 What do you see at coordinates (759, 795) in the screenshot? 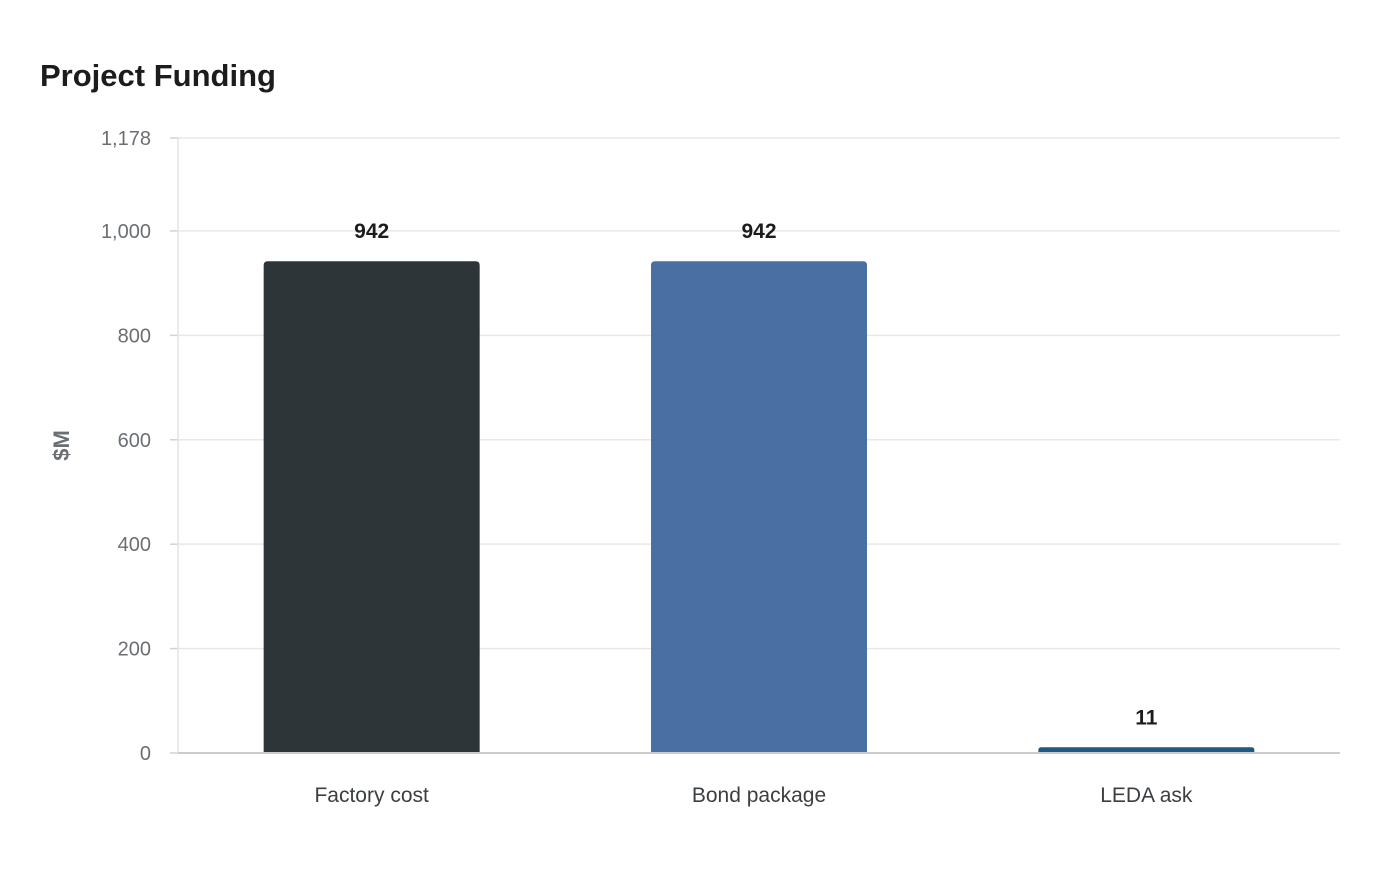
I see `x-tick-label: Bond package` at bounding box center [759, 795].